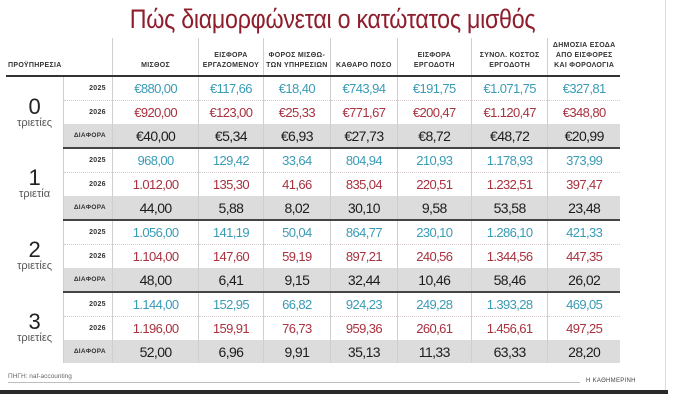  Describe the element at coordinates (583, 184) in the screenshot. I see `cell-public-revenue: 397,47` at that location.